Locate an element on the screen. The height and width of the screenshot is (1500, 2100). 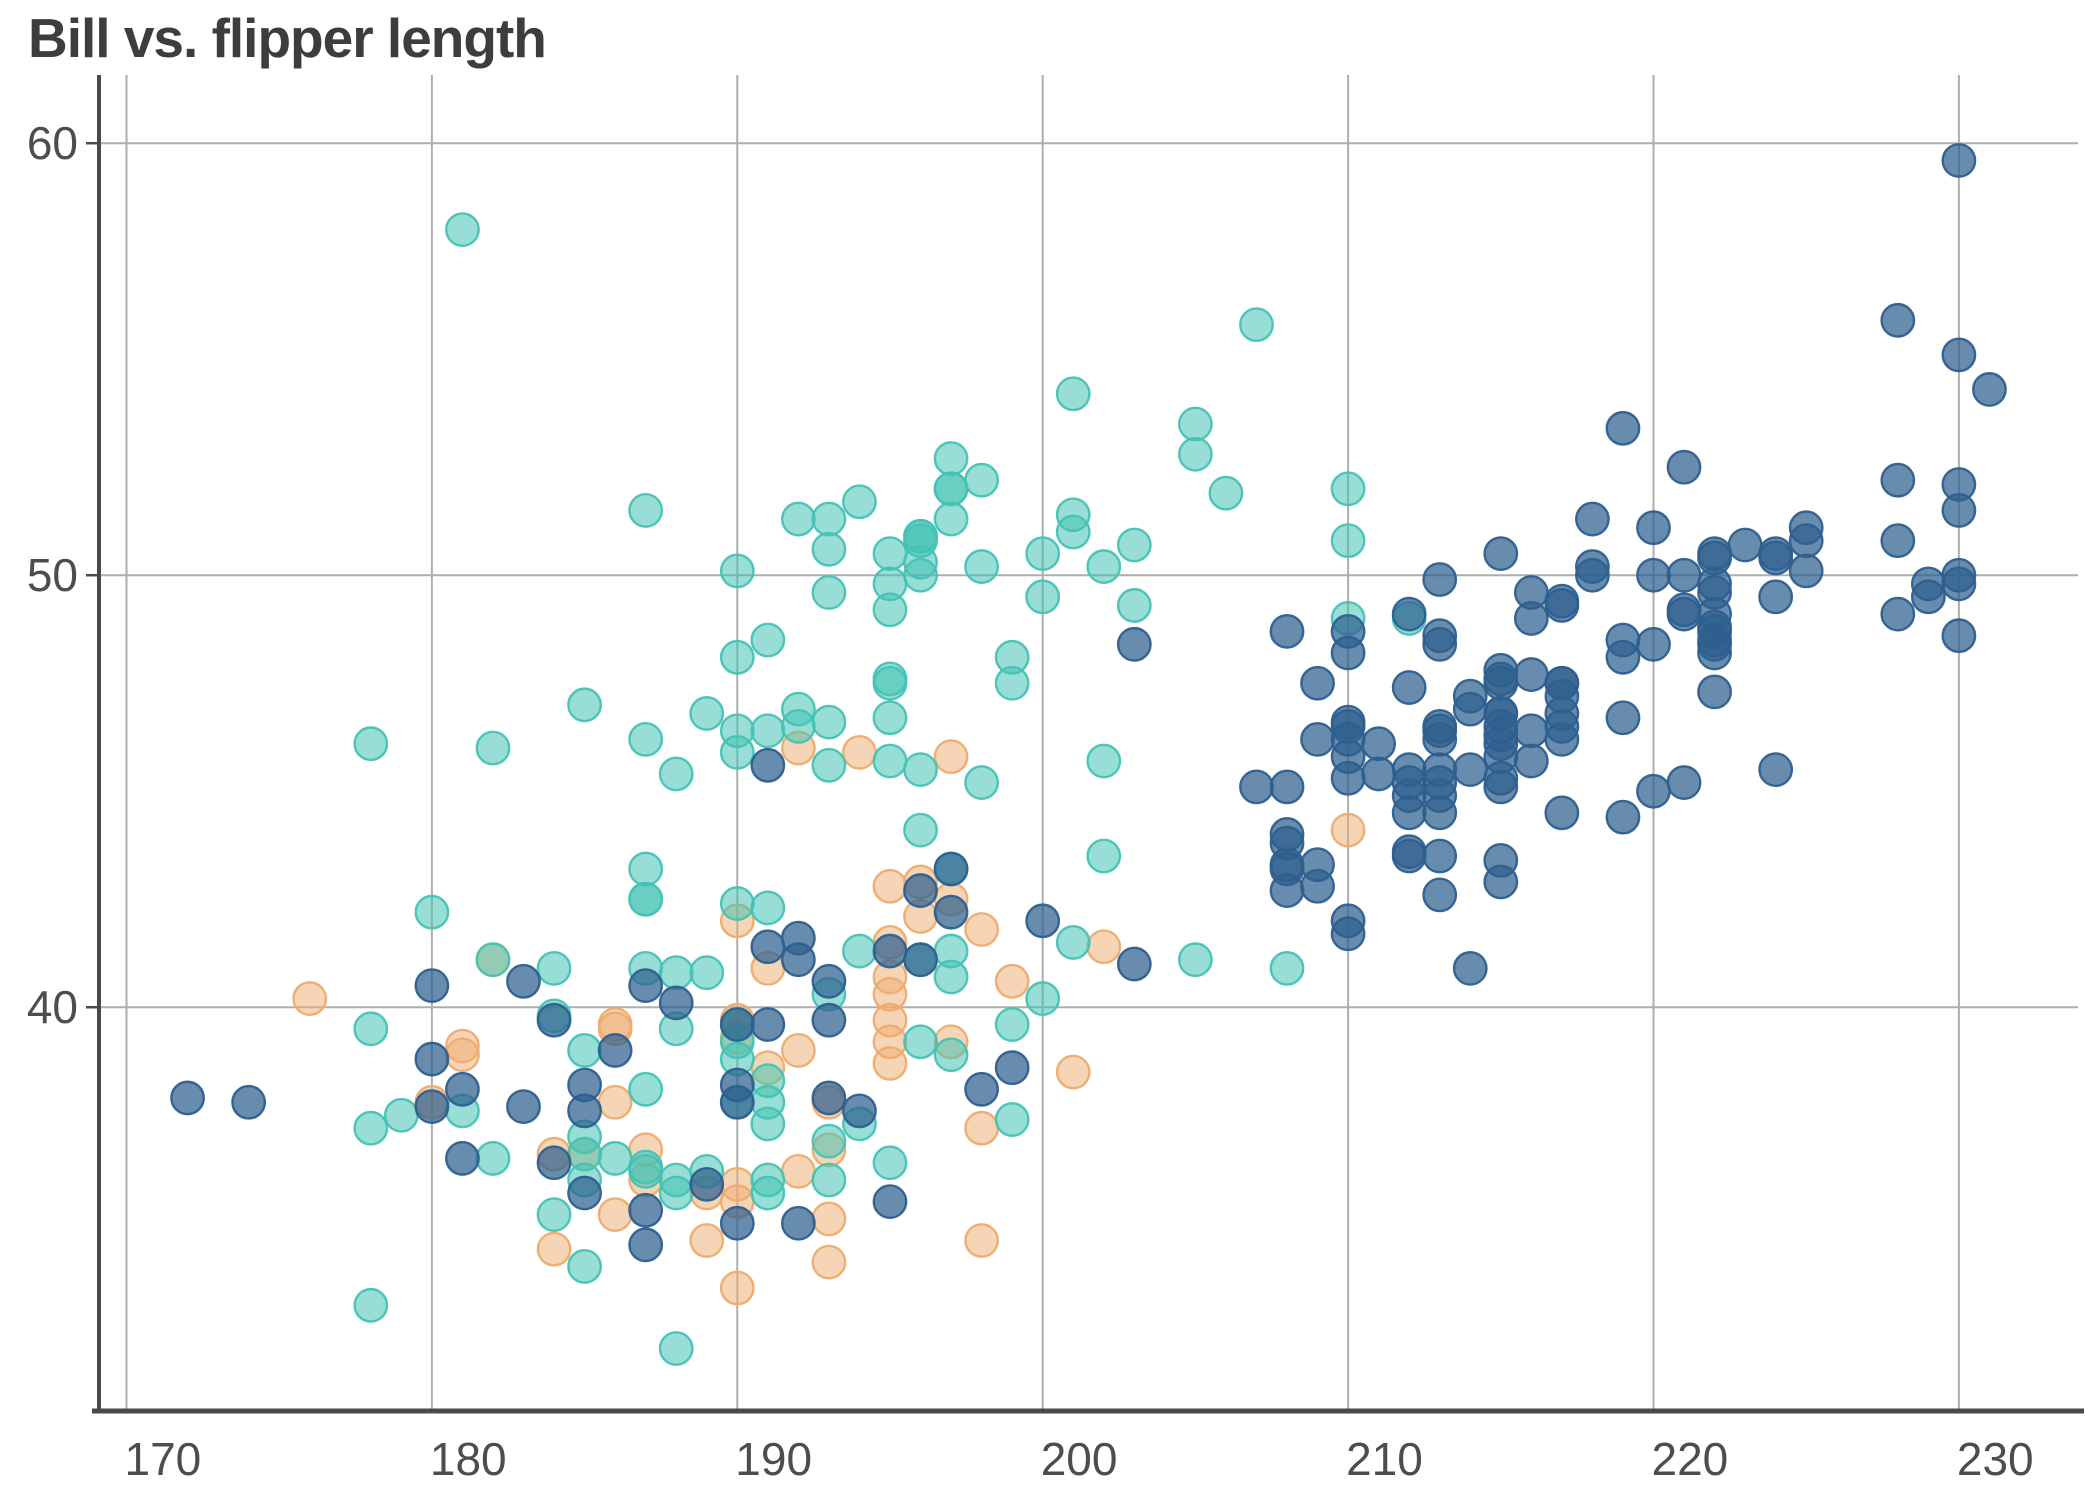
y-axis-tick-label: 50 is located at coordinates (52, 575).